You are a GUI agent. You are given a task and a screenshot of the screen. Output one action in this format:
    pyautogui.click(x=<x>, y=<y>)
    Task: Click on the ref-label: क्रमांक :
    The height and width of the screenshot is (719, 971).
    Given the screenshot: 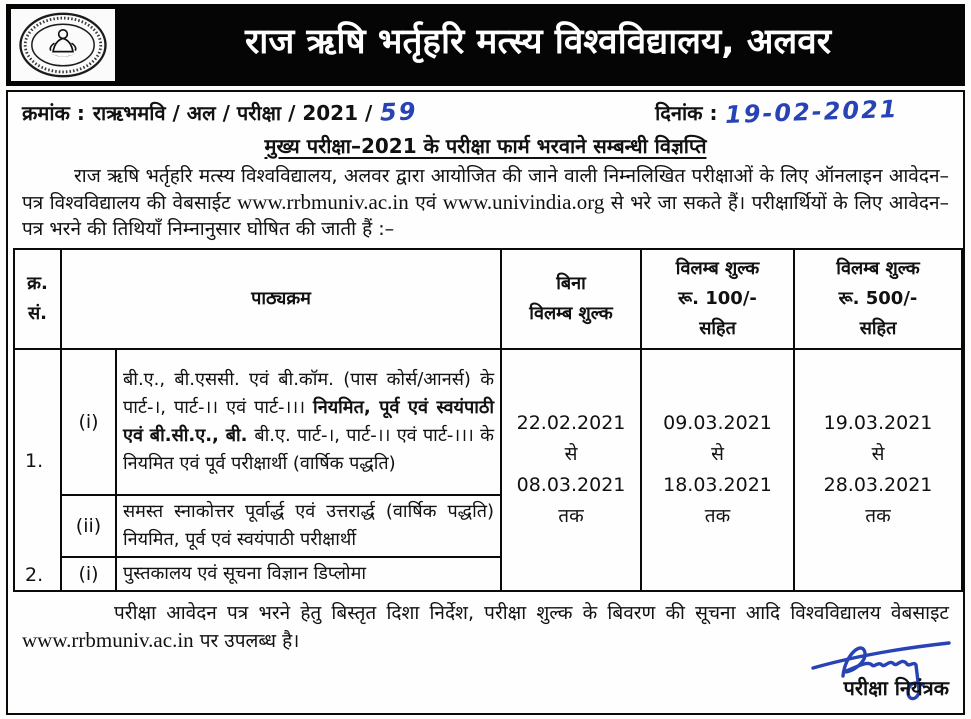 What is the action you would take?
    pyautogui.click(x=53, y=113)
    